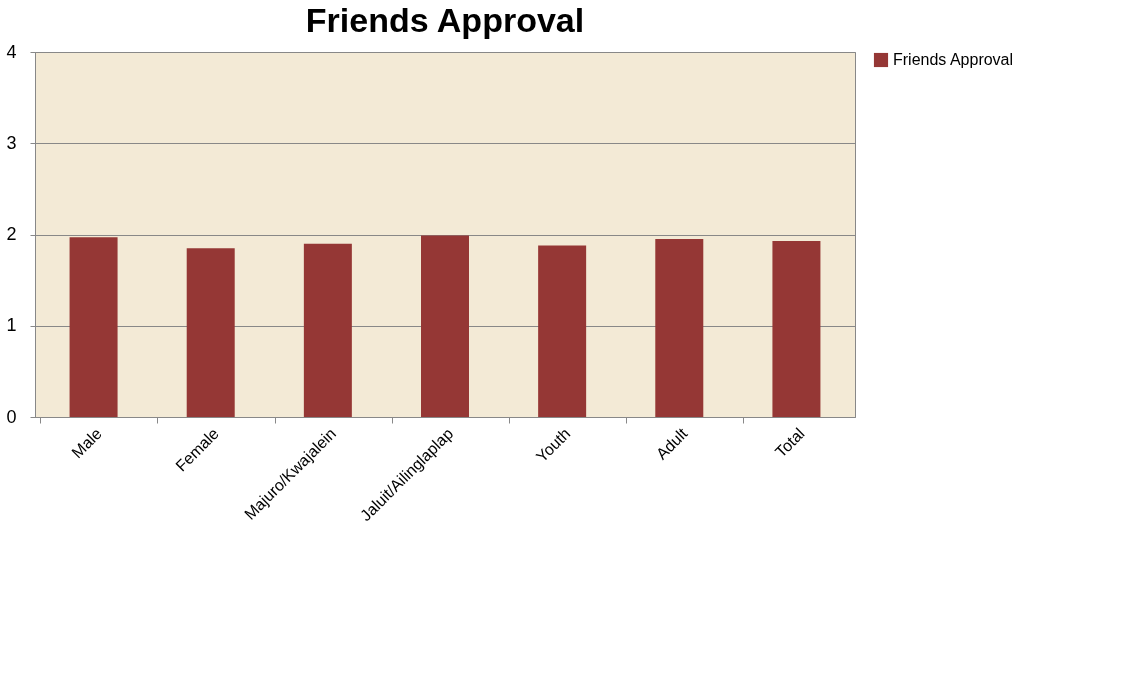  What do you see at coordinates (11, 51) in the screenshot?
I see `y-tick-label: 4` at bounding box center [11, 51].